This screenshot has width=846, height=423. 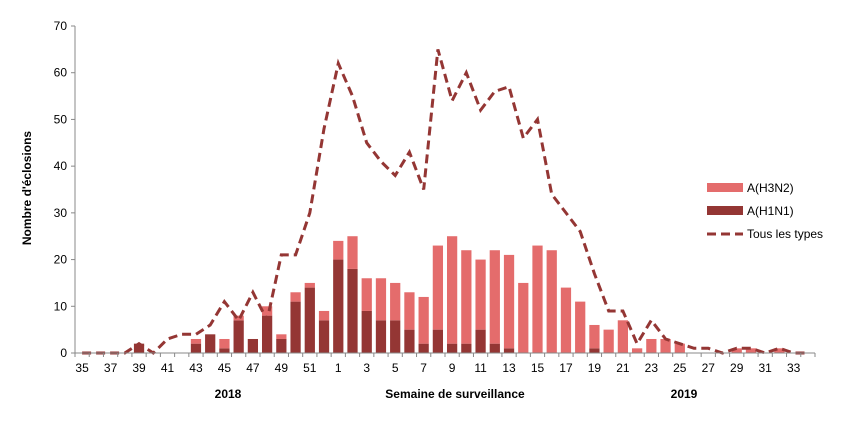 What do you see at coordinates (61, 213) in the screenshot?
I see `y-tick-label: 30` at bounding box center [61, 213].